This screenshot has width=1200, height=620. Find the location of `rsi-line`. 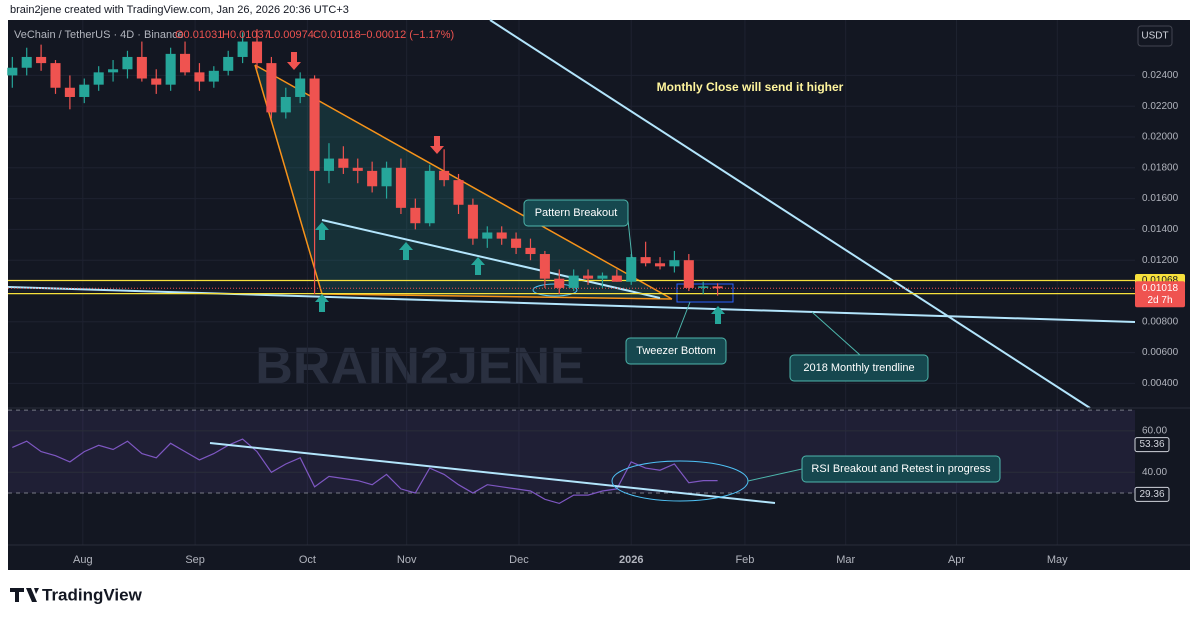

rsi-line is located at coordinates (365, 471).